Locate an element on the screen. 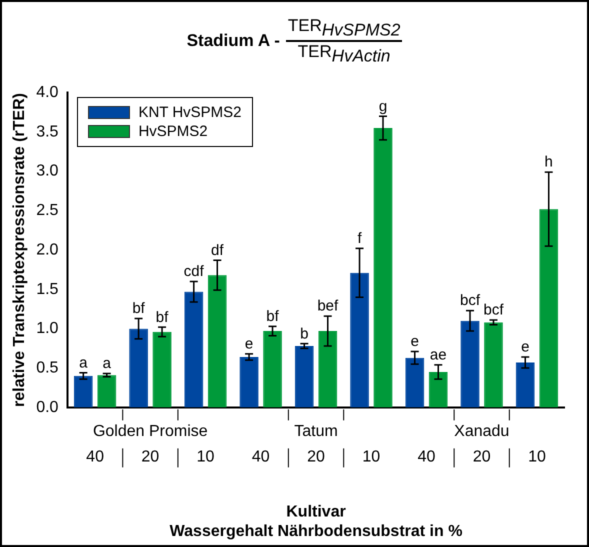 The height and width of the screenshot is (547, 589). data-label: g is located at coordinates (383, 106).